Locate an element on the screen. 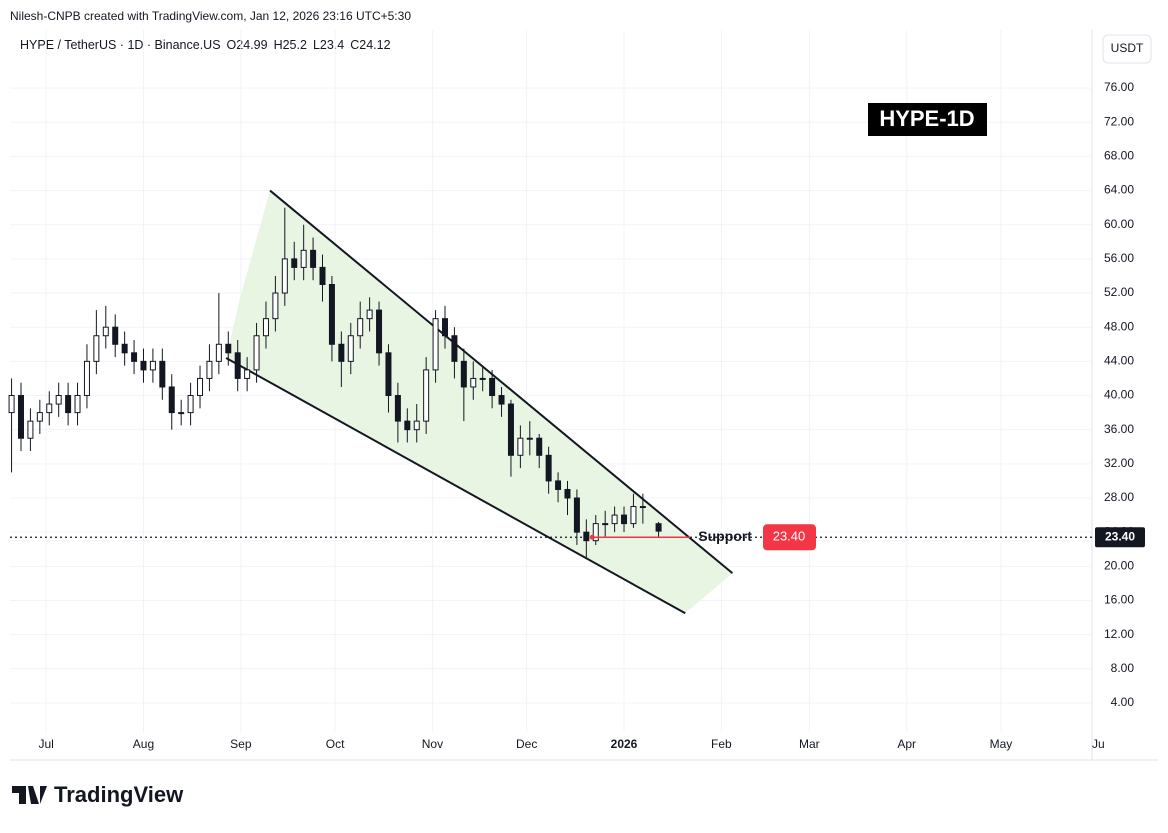  logo-icon is located at coordinates (29, 795).